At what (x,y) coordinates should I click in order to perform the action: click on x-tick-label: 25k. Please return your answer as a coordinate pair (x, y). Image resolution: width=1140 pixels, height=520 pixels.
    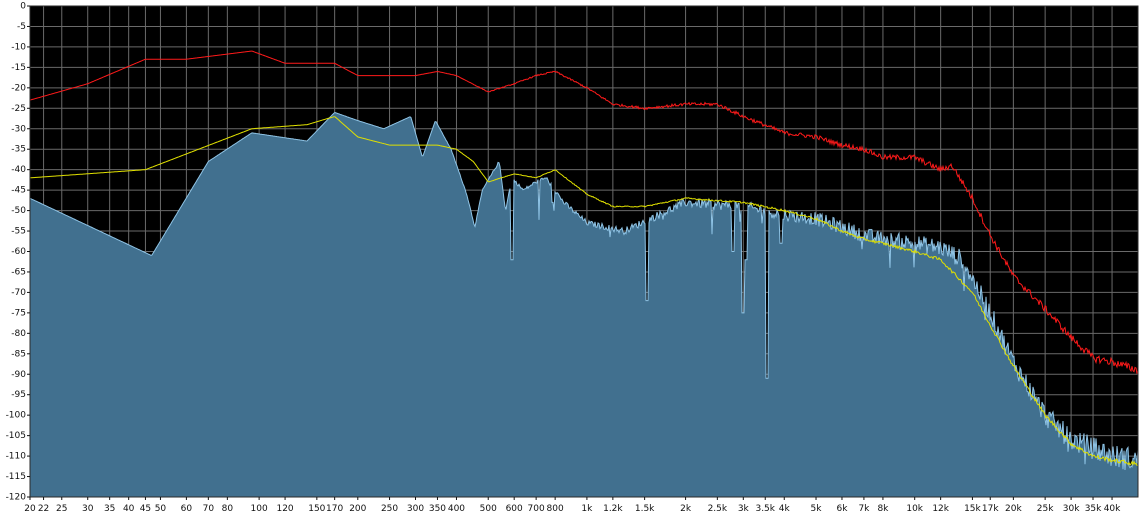
    Looking at the image, I should click on (1045, 509).